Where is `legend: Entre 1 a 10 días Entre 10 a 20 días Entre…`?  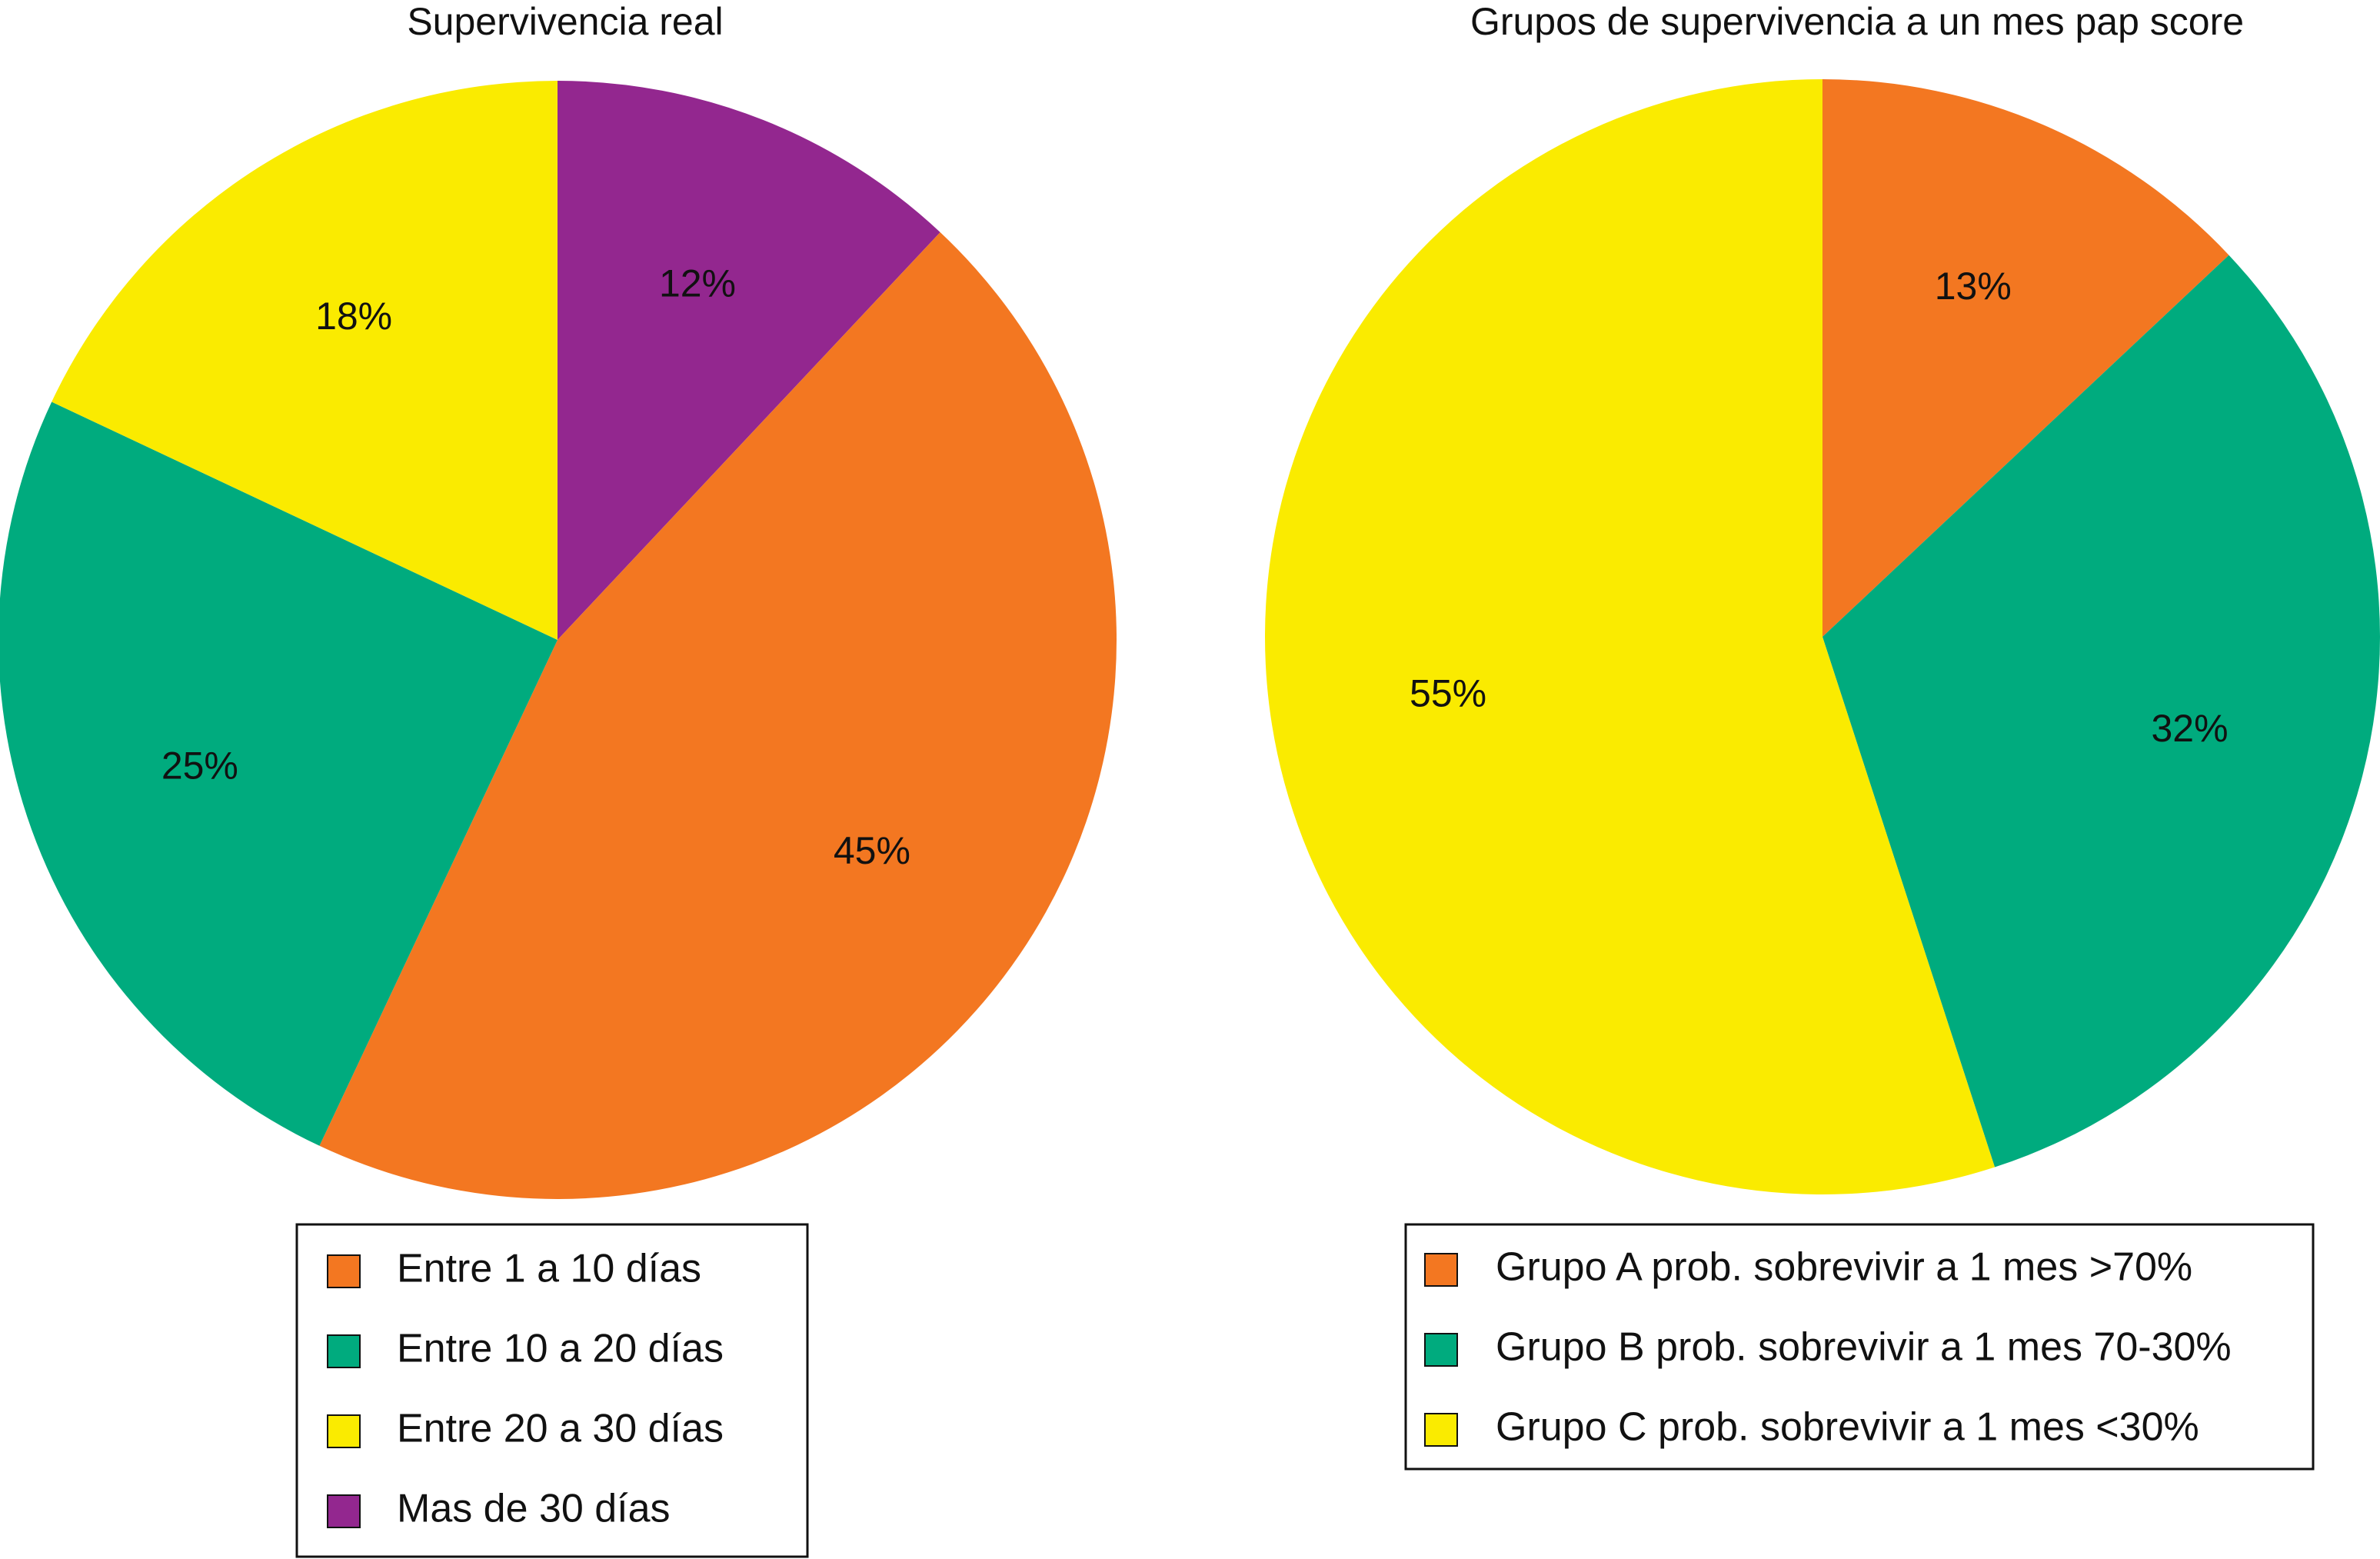
legend: Entre 1 a 10 días Entre 10 a 20 días Entre… is located at coordinates (552, 1390).